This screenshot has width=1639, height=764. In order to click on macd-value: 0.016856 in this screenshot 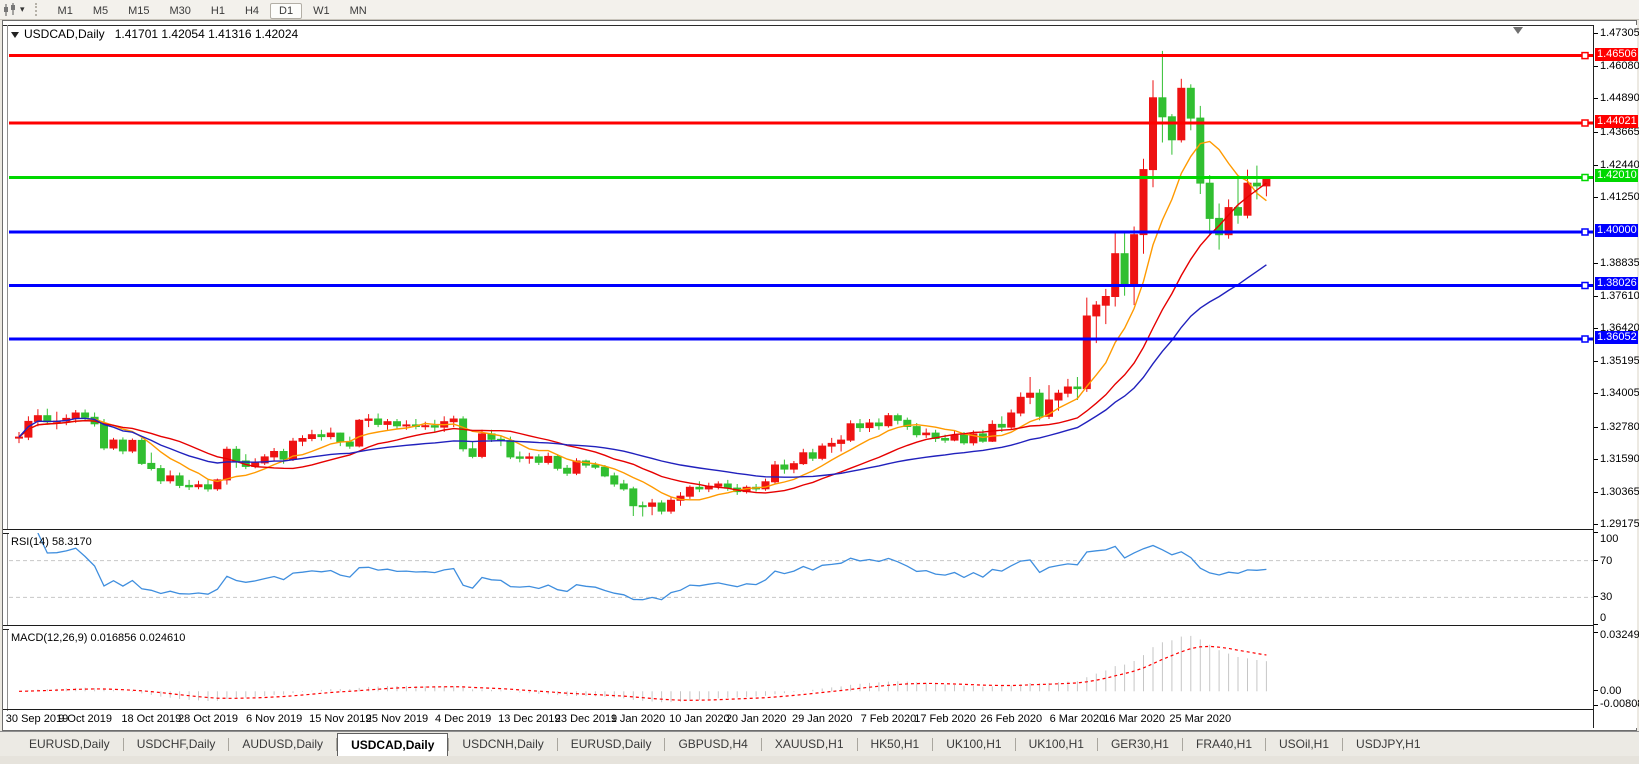, I will do `click(113, 638)`.